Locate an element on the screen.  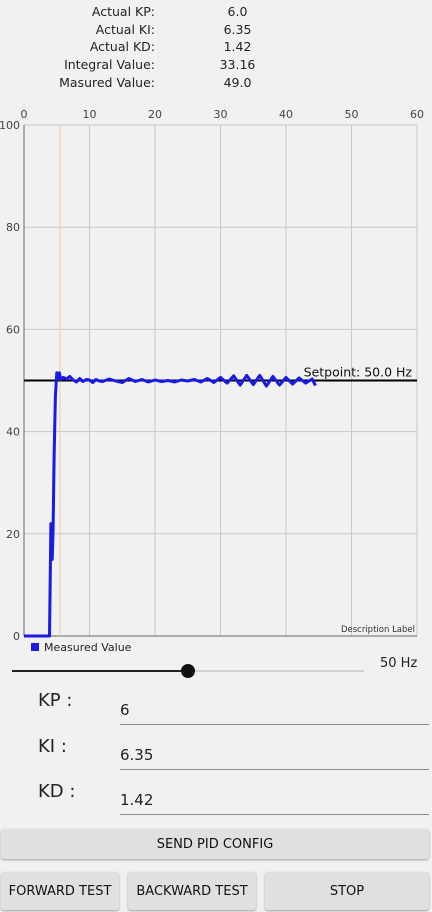
slider-value-readout: 50 Hz is located at coordinates (399, 663).